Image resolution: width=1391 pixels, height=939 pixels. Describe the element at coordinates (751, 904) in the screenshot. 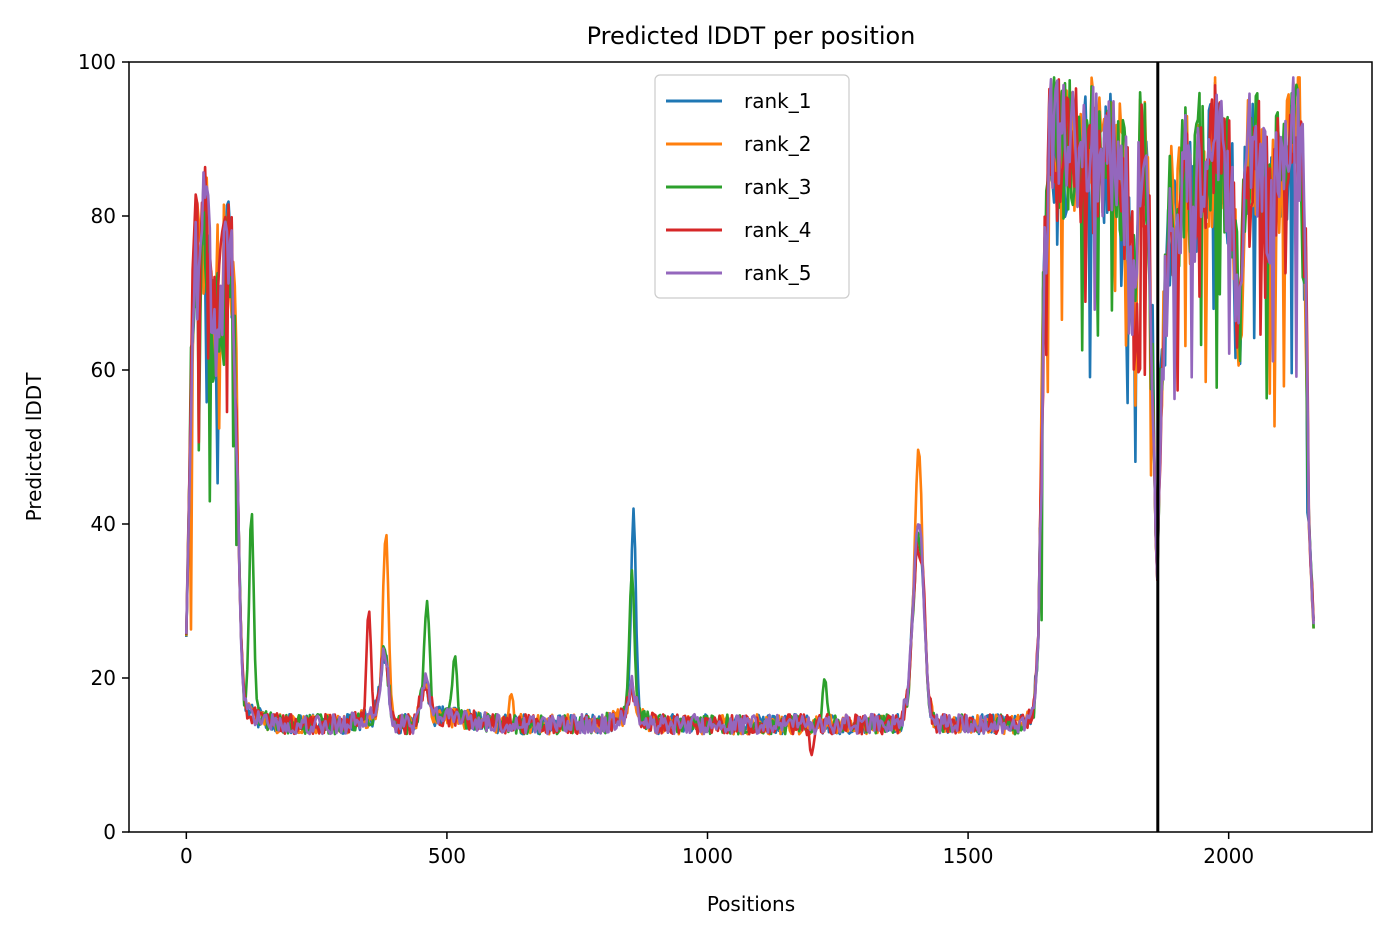

I see `x-axis-label: Positions` at that location.